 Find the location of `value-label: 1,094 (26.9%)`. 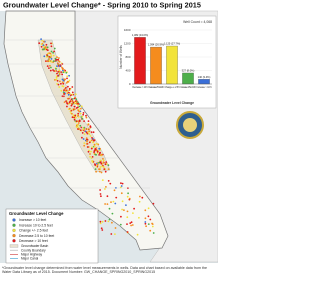

value-label: 1,094 (26.9%) is located at coordinates (156, 45).